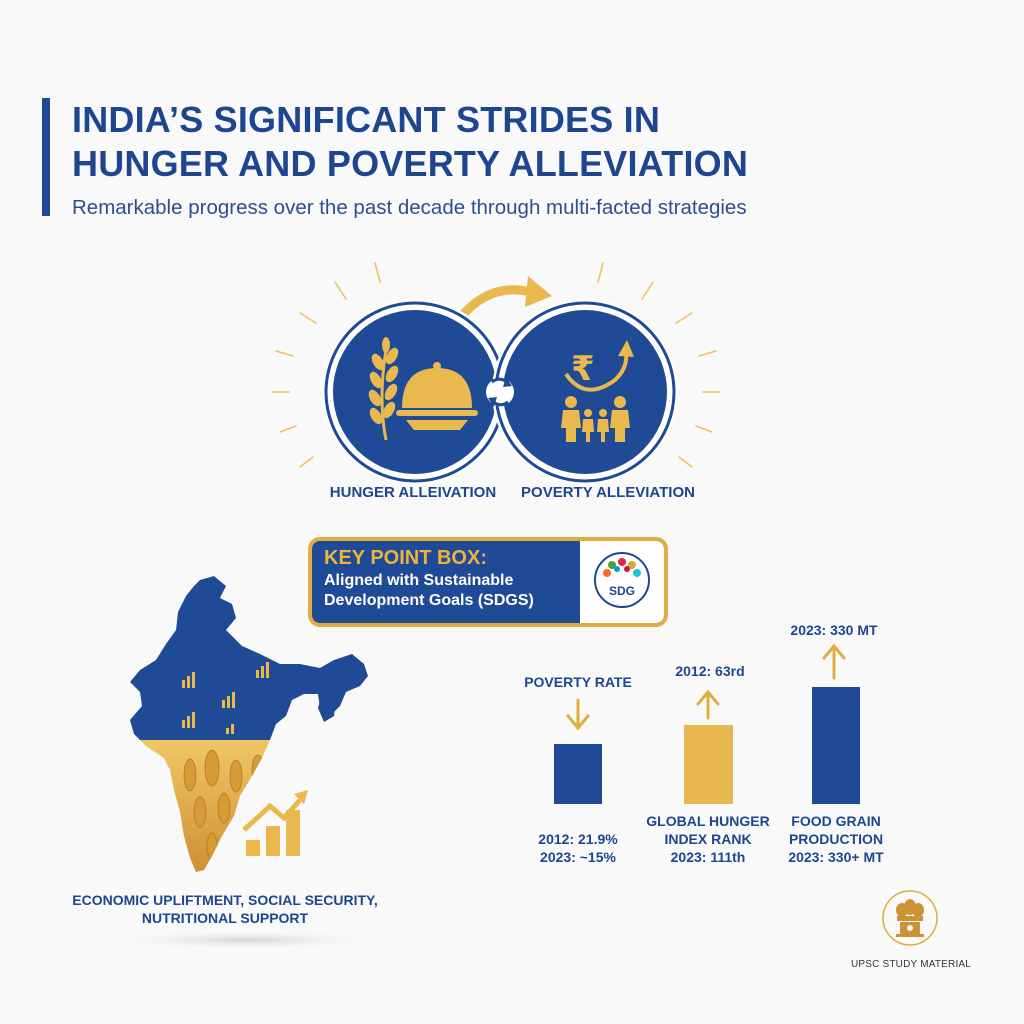 Image resolution: width=1024 pixels, height=1024 pixels. Describe the element at coordinates (708, 857) in the screenshot. I see `hunger-index-2023-value: 2023: 111th` at that location.